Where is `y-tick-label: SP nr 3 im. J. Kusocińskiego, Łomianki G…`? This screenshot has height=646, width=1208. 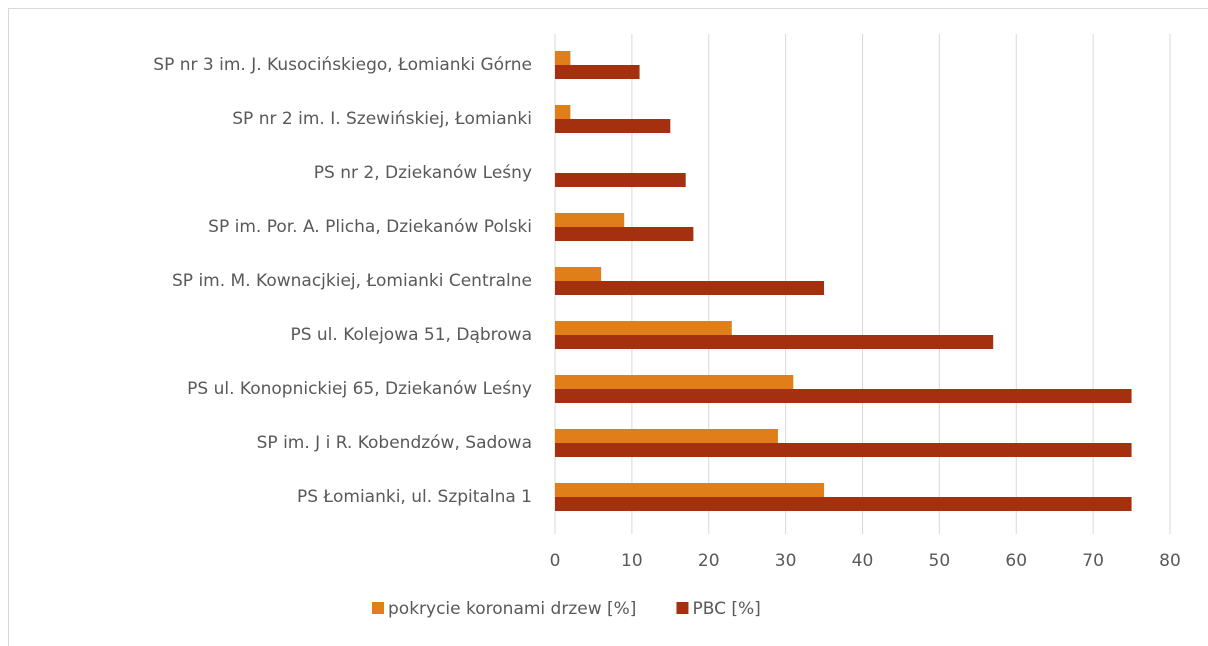
y-tick-label: SP nr 3 im. J. Kusocińskiego, Łomianki G… is located at coordinates (342, 65).